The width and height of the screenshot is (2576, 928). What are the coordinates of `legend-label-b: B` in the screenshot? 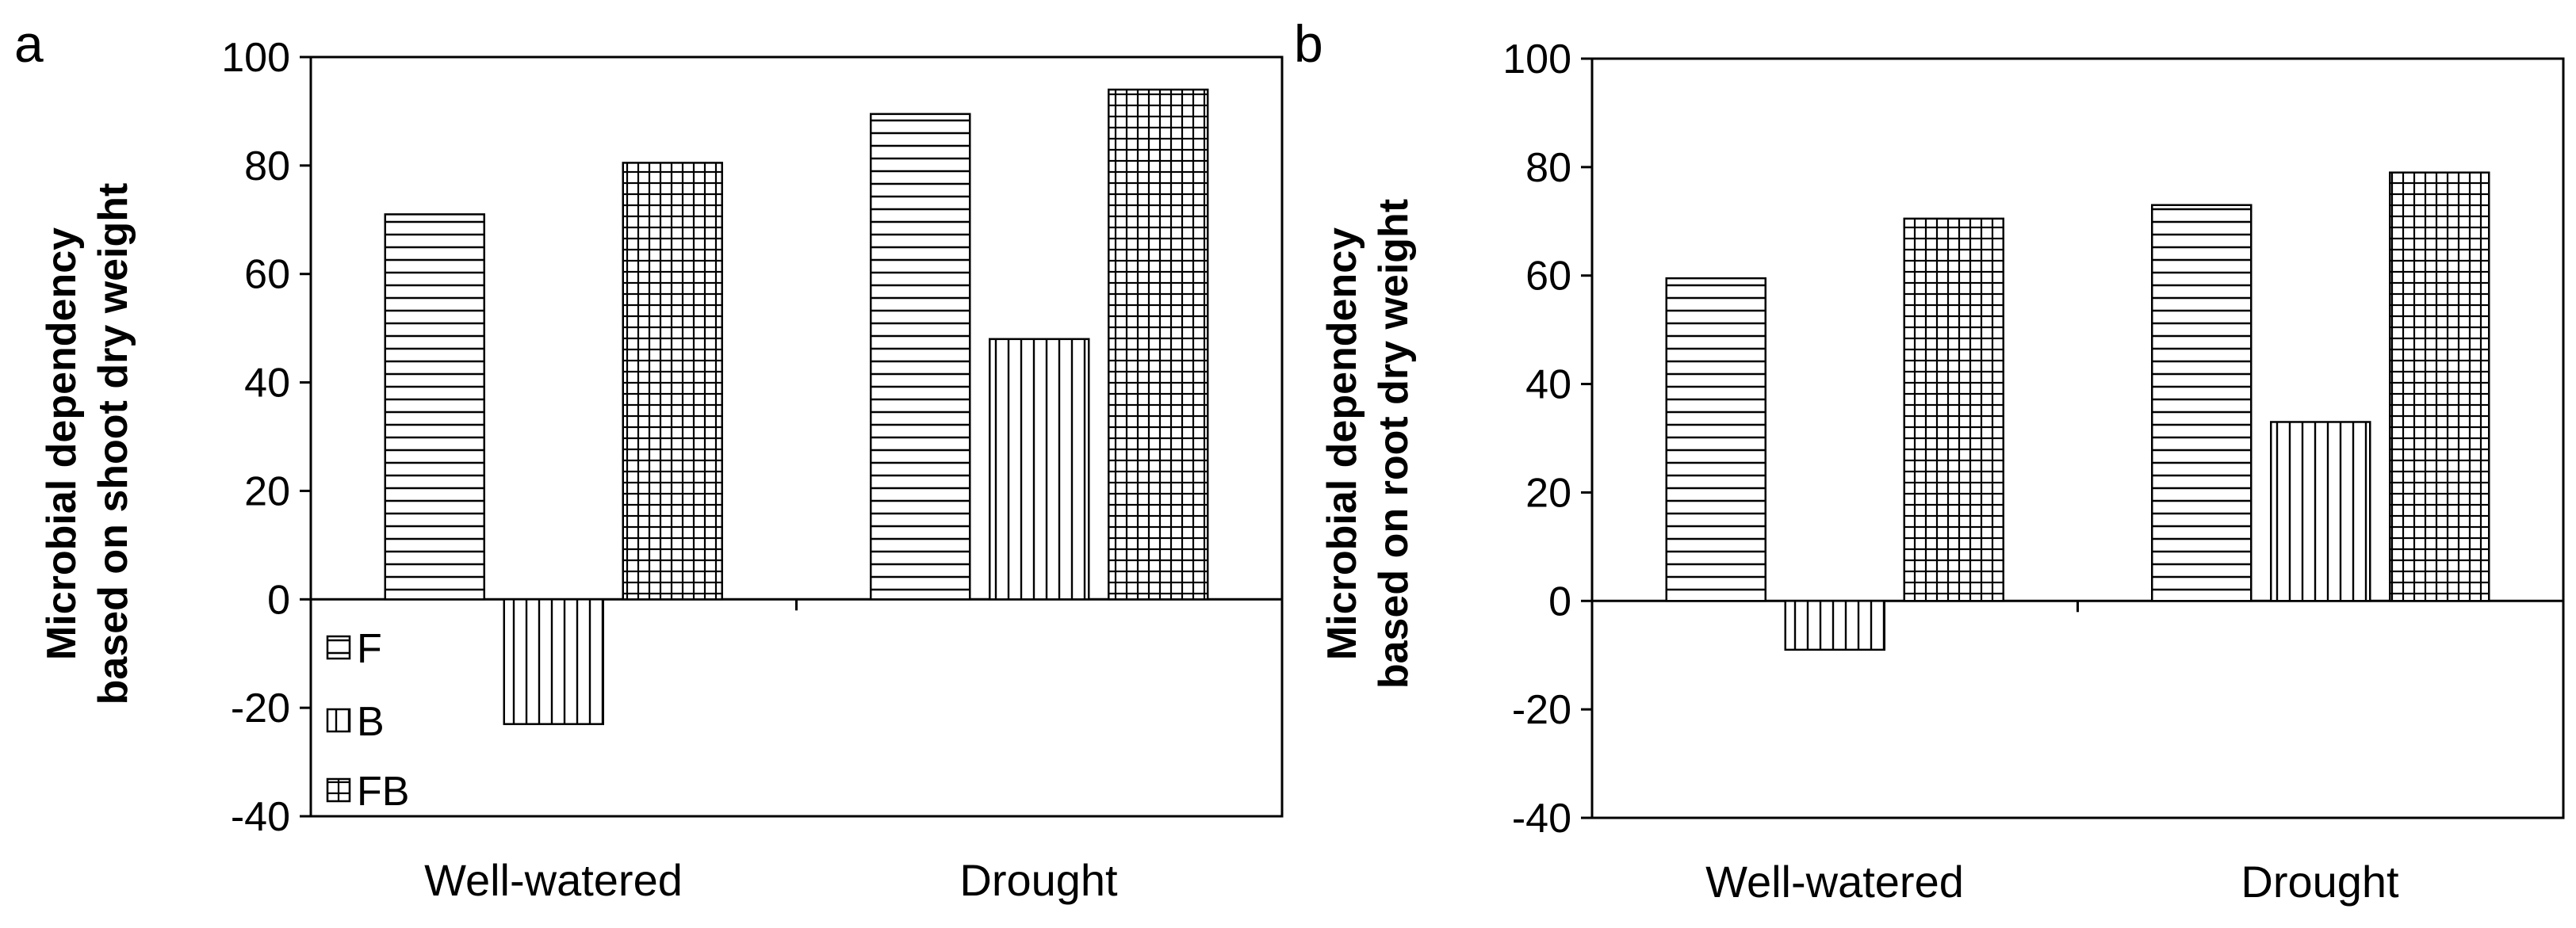 It's located at (371, 722).